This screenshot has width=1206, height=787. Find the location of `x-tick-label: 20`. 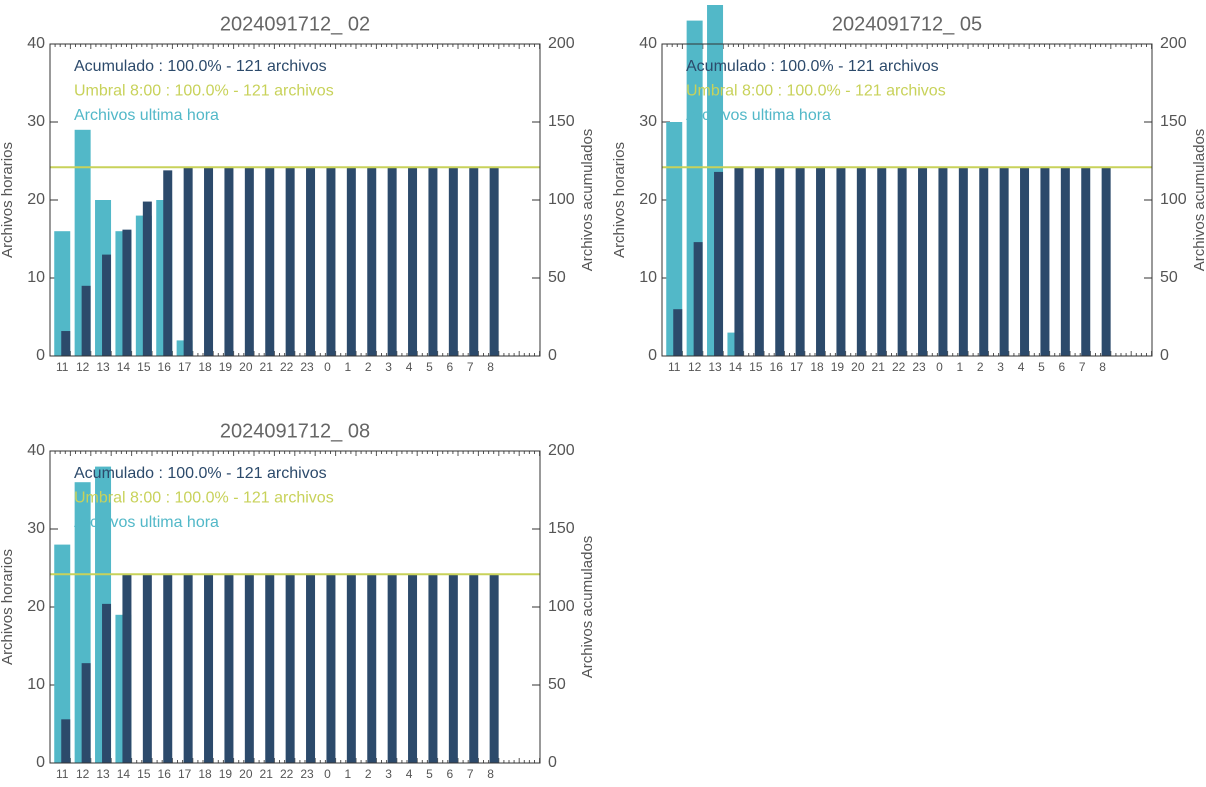

x-tick-label: 20 is located at coordinates (858, 367).